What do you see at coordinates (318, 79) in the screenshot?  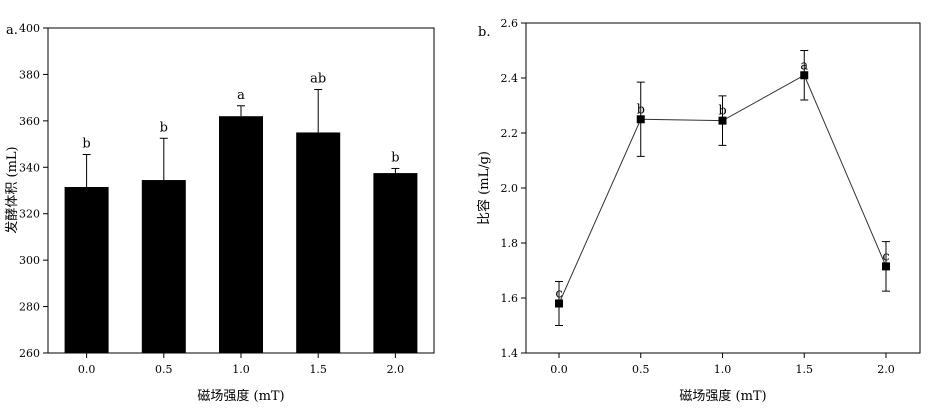 I see `panel-a-significance-label: ab` at bounding box center [318, 79].